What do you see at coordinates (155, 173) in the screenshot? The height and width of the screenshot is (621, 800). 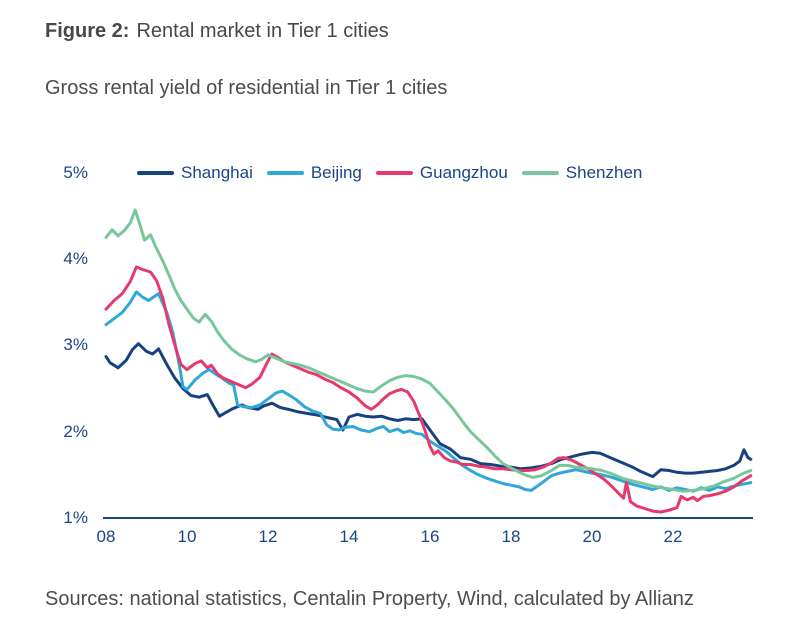 I see `shanghai-line-swatch-icon` at bounding box center [155, 173].